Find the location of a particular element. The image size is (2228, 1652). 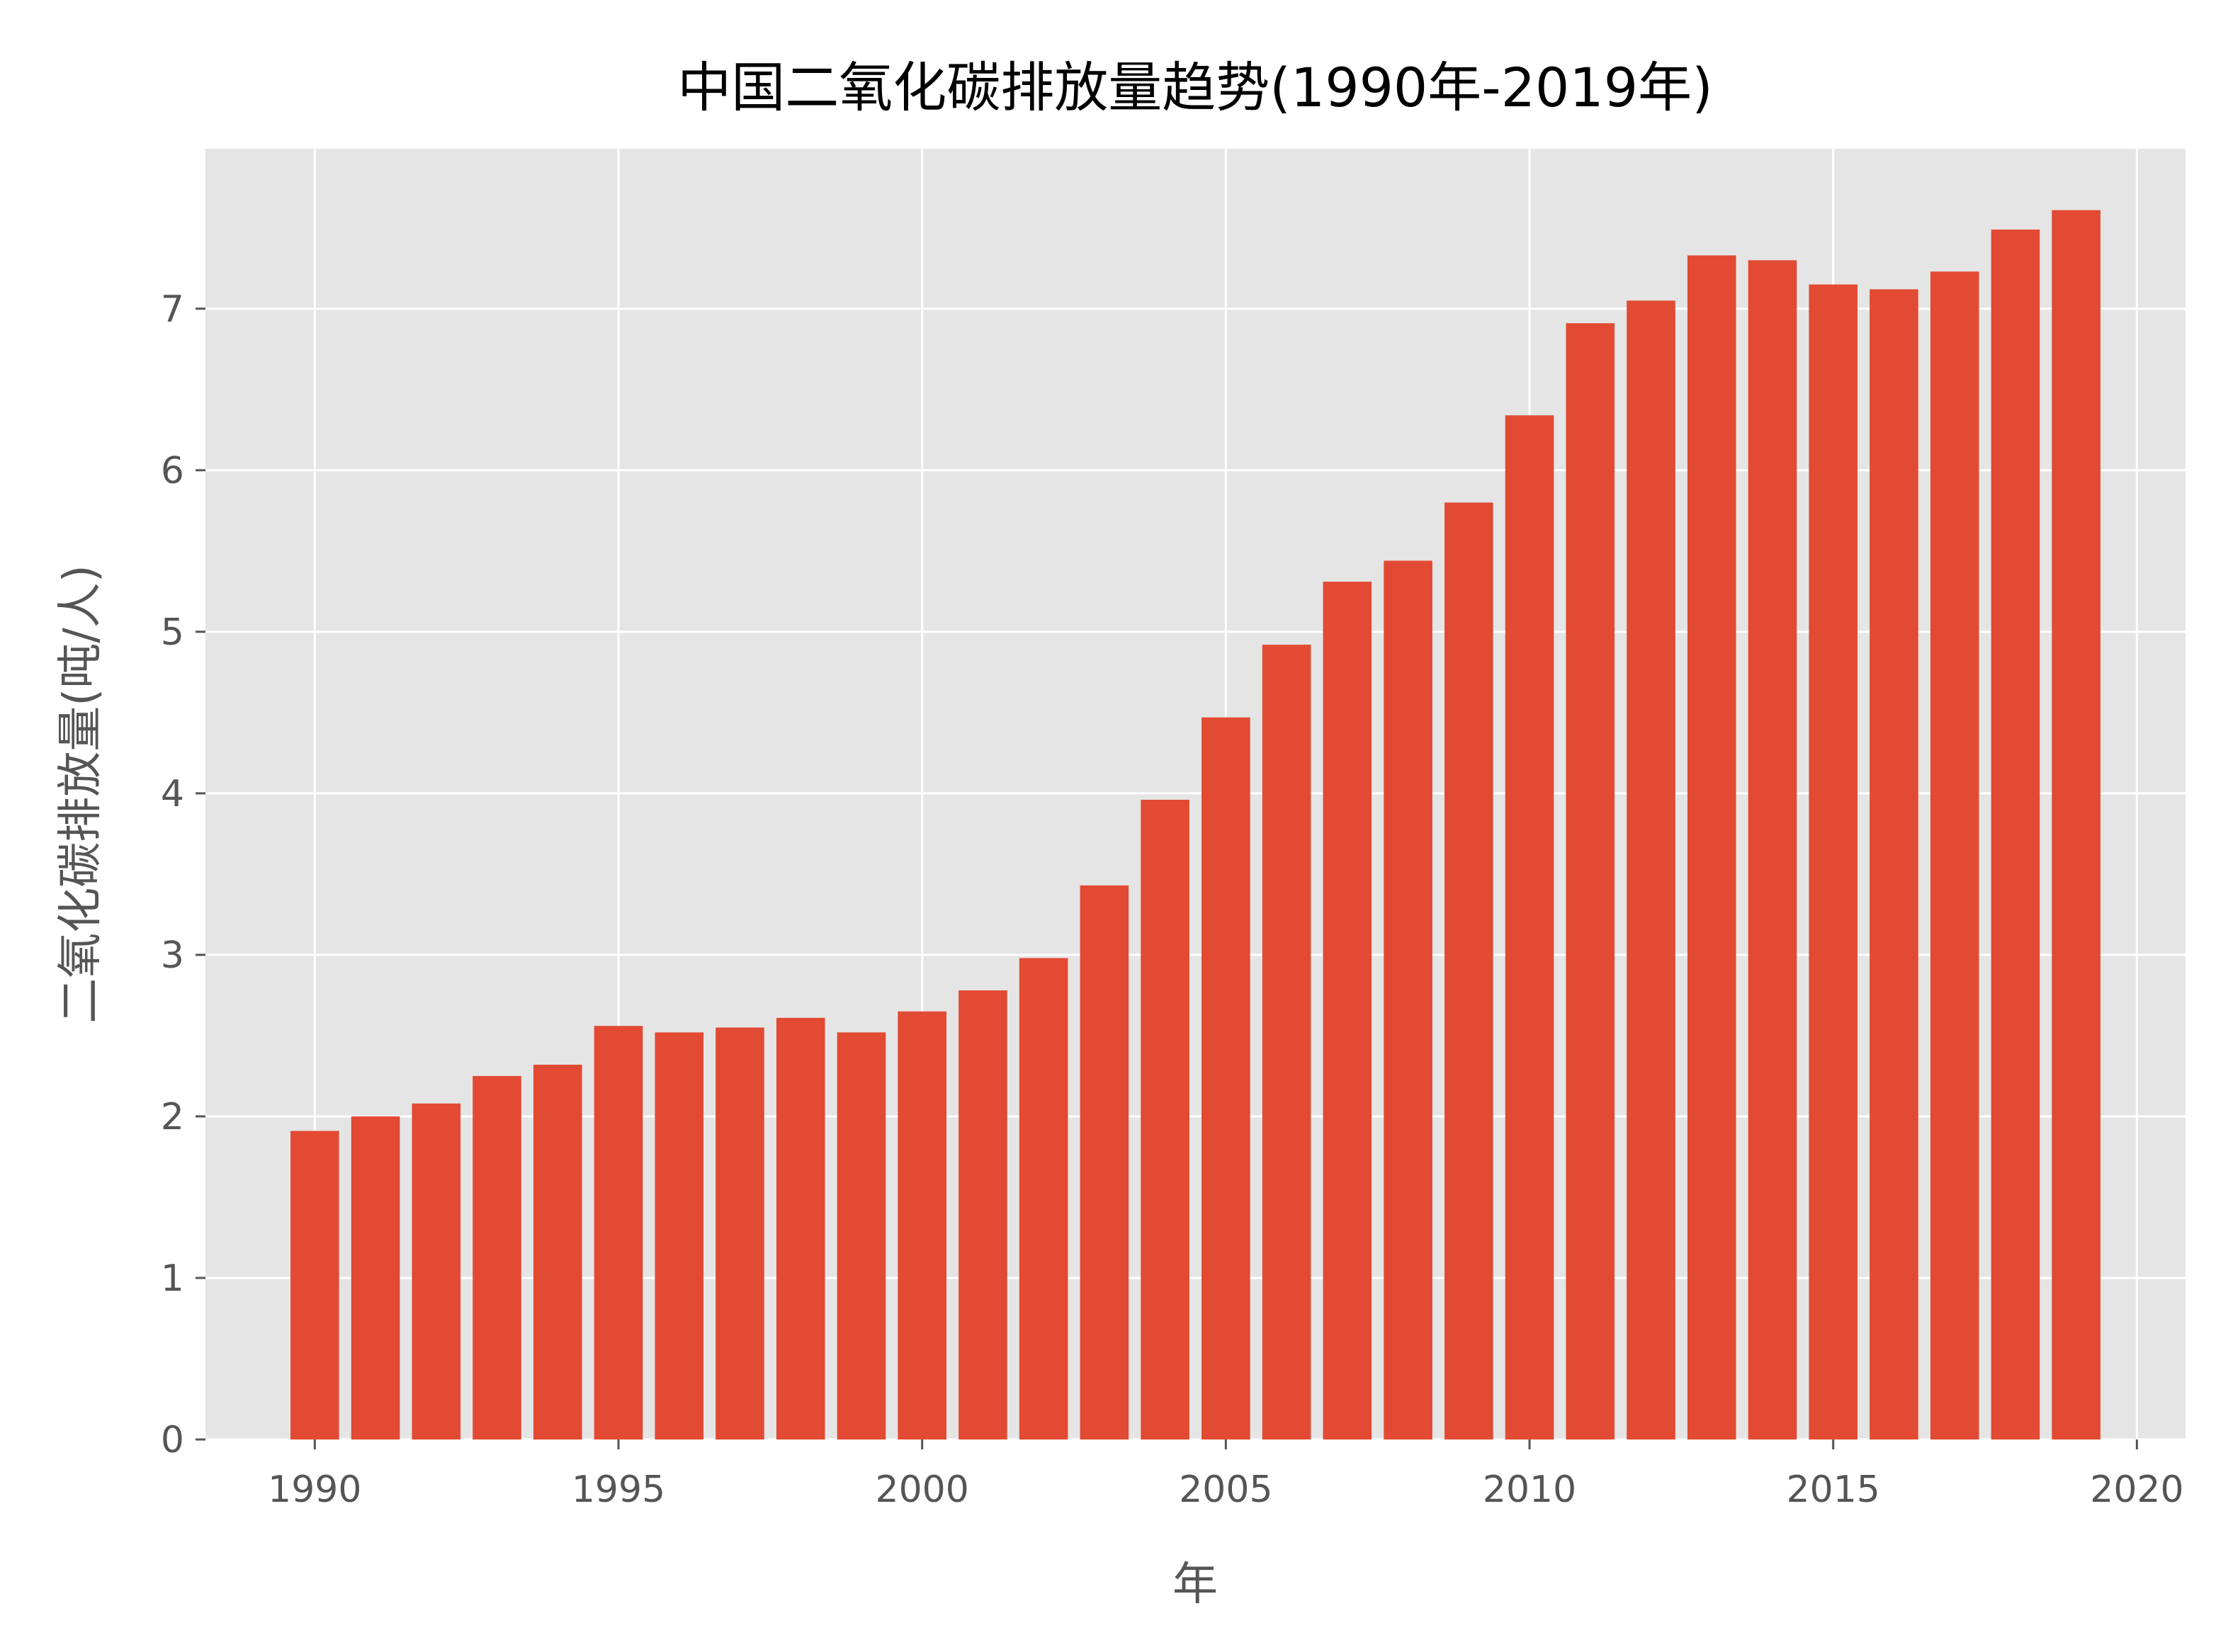

bar-2003 is located at coordinates (1104, 1162).